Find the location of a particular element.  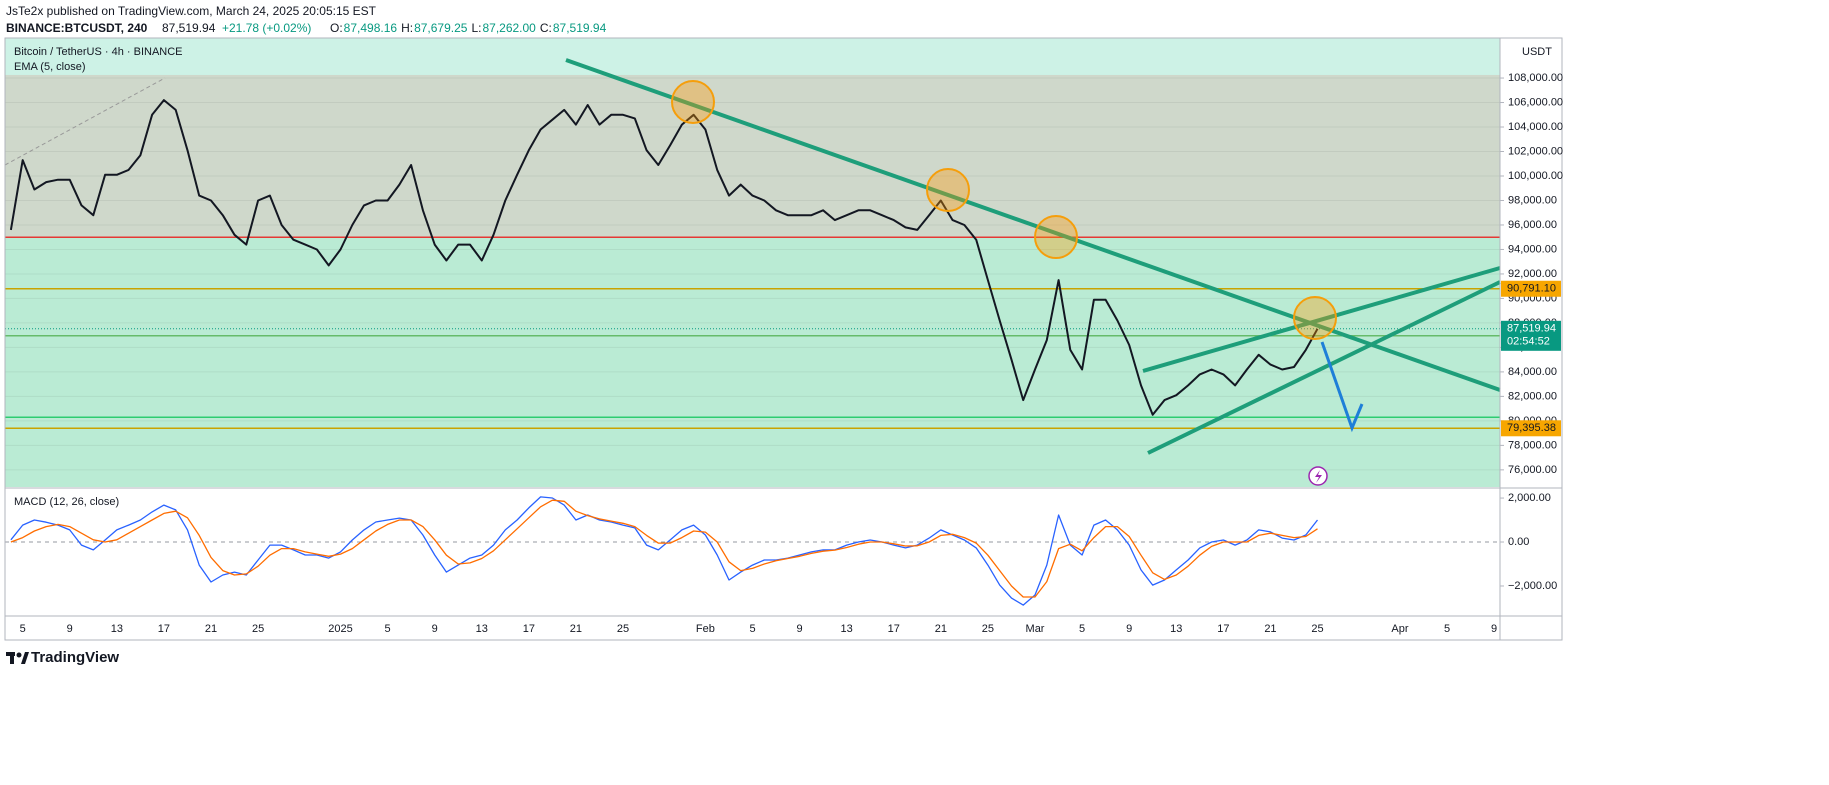

y-tick-label: 94,000.00 is located at coordinates (1532, 249).